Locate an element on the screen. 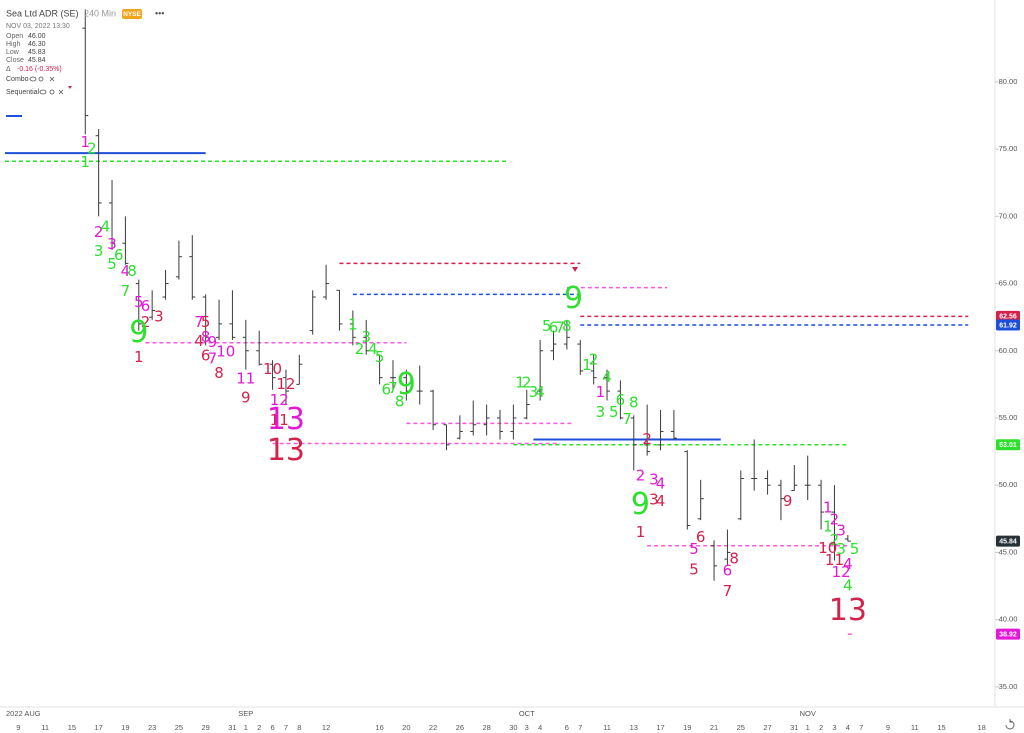 The height and width of the screenshot is (733, 1024). bar-date: NOV 03, 2022 13:30 is located at coordinates (38, 26).